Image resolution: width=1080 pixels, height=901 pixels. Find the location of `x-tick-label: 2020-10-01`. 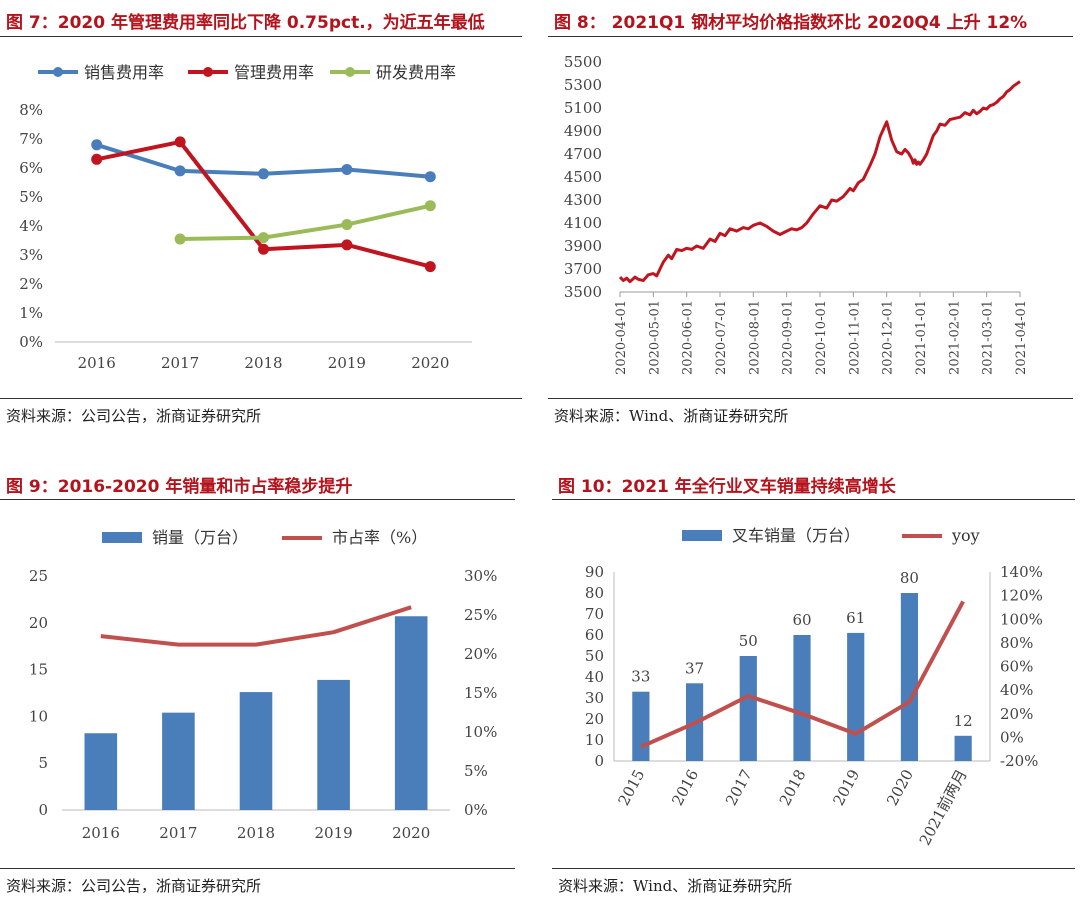

x-tick-label: 2020-10-01 is located at coordinates (821, 337).